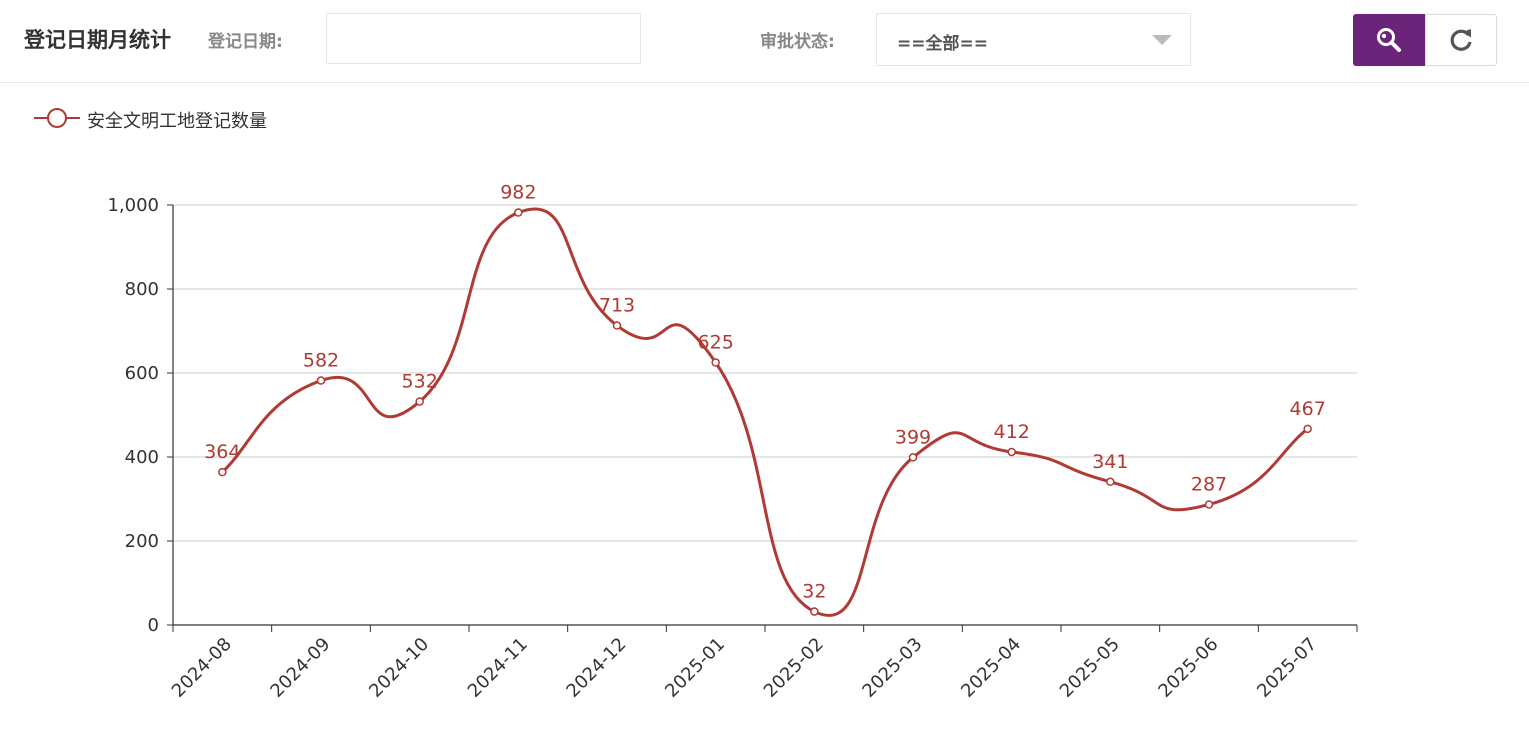 The height and width of the screenshot is (745, 1529). I want to click on status-select: ==全部==, so click(1033, 39).